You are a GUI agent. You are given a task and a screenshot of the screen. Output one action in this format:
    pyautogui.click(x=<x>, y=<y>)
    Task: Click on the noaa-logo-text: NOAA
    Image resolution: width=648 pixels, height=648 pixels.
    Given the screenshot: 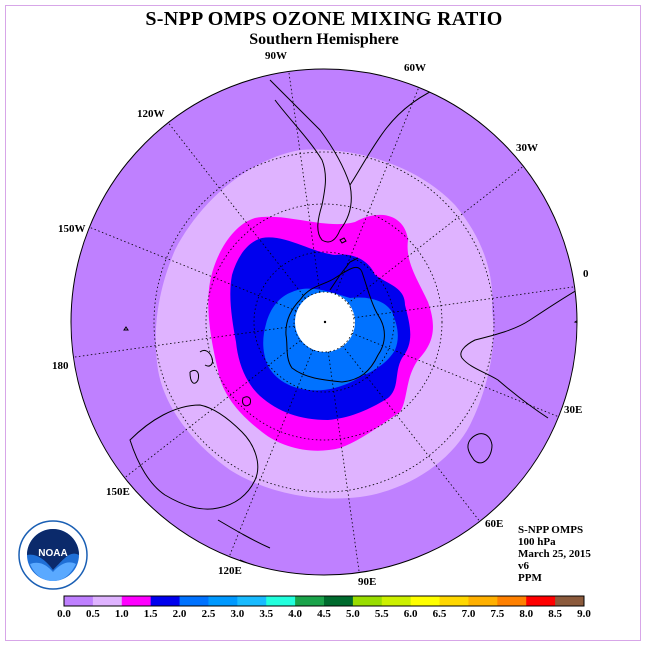 What is the action you would take?
    pyautogui.click(x=52, y=553)
    